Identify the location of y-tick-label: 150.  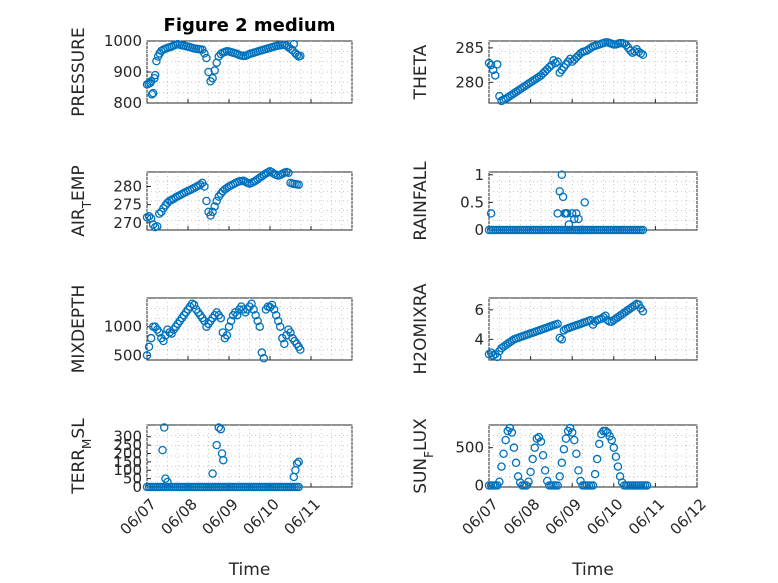
(127, 462).